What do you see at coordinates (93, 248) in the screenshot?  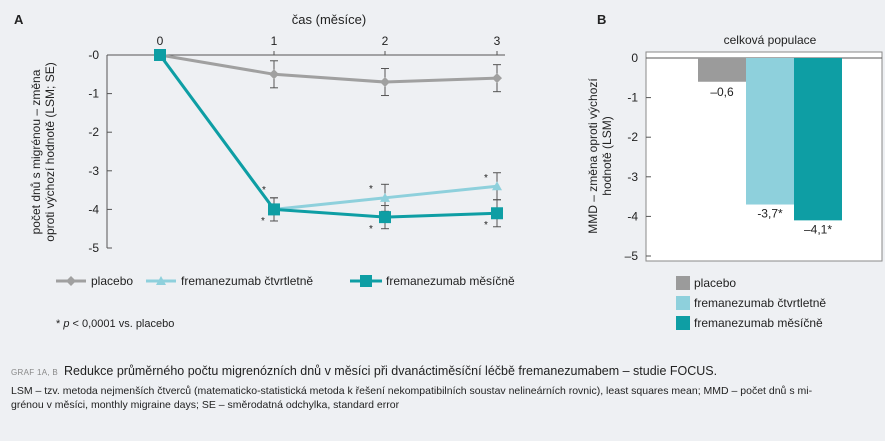 I see `y-tick-label: -5` at bounding box center [93, 248].